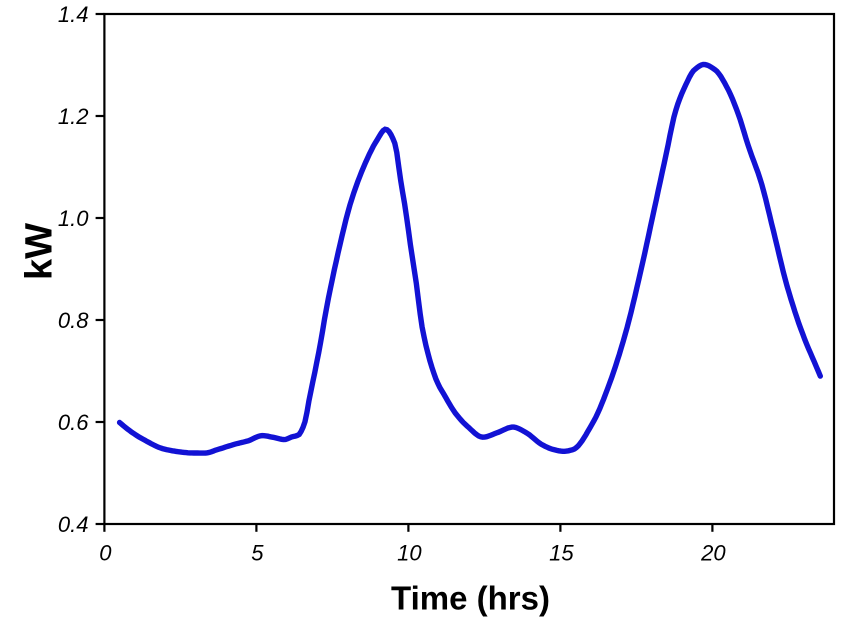  I want to click on svg-text: Time (hrs), so click(470, 598).